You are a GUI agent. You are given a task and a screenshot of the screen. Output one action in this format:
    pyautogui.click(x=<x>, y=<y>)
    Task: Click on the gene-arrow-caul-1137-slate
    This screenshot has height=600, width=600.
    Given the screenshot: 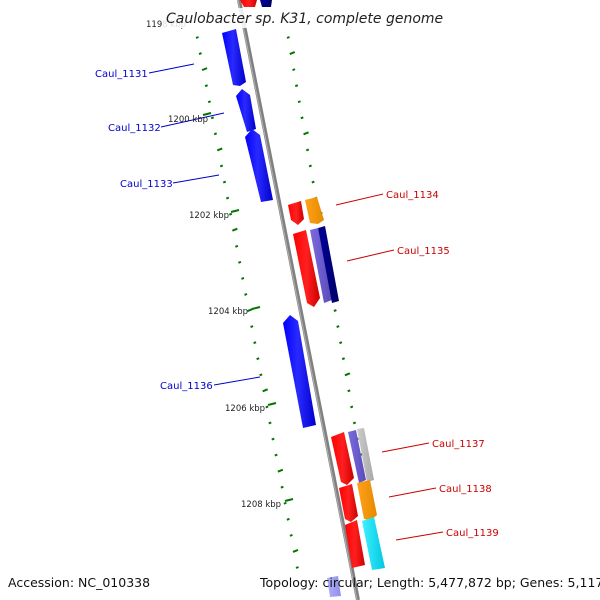 What is the action you would take?
    pyautogui.click(x=357, y=456)
    